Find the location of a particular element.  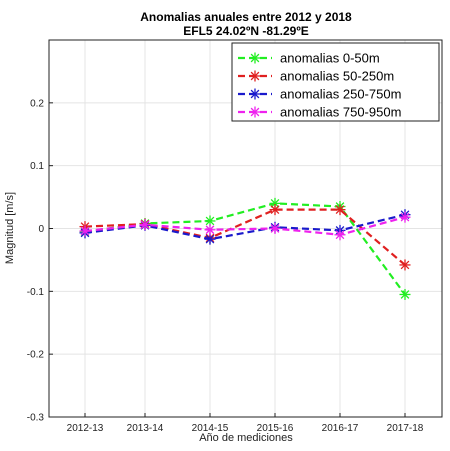

x-tick-label: 2016-17 is located at coordinates (340, 428).